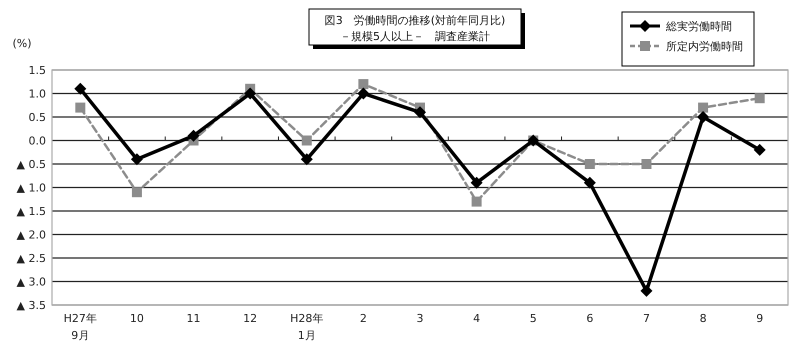  I want to click on x-tick-label: 4, so click(476, 318).